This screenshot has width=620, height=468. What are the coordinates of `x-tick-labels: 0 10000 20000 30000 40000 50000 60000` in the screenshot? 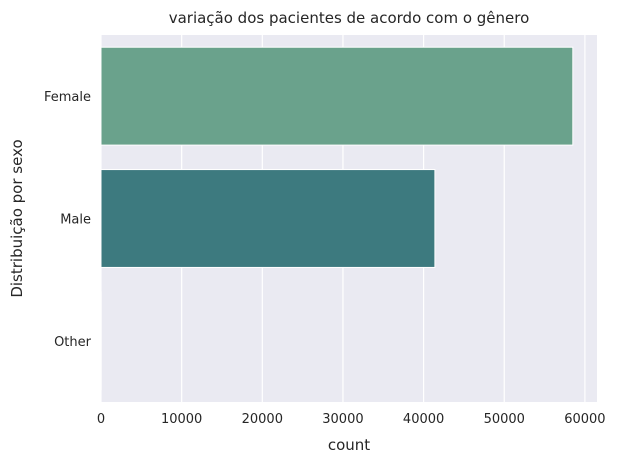 It's located at (351, 419).